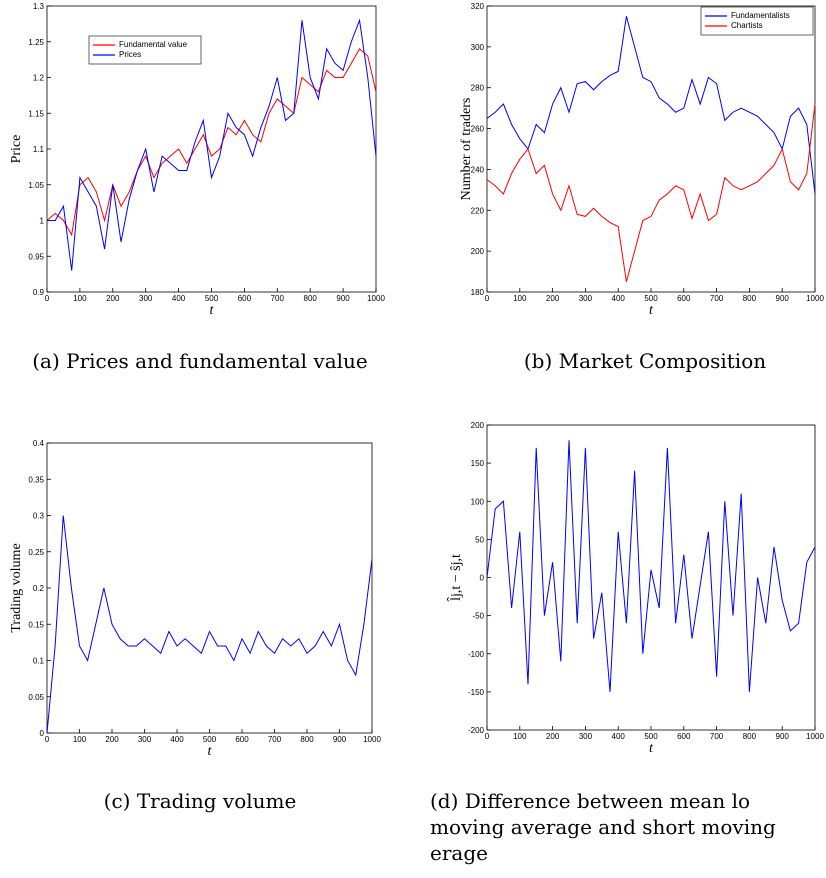 This screenshot has height=878, width=826. I want to click on y-tick-label: 0.3, so click(39, 516).